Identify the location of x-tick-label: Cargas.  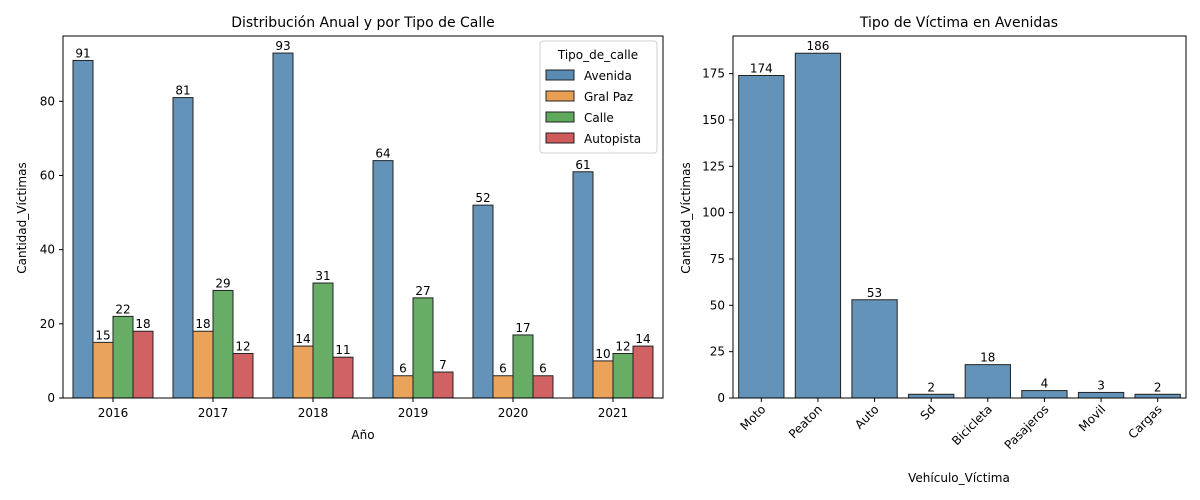
(1144, 421).